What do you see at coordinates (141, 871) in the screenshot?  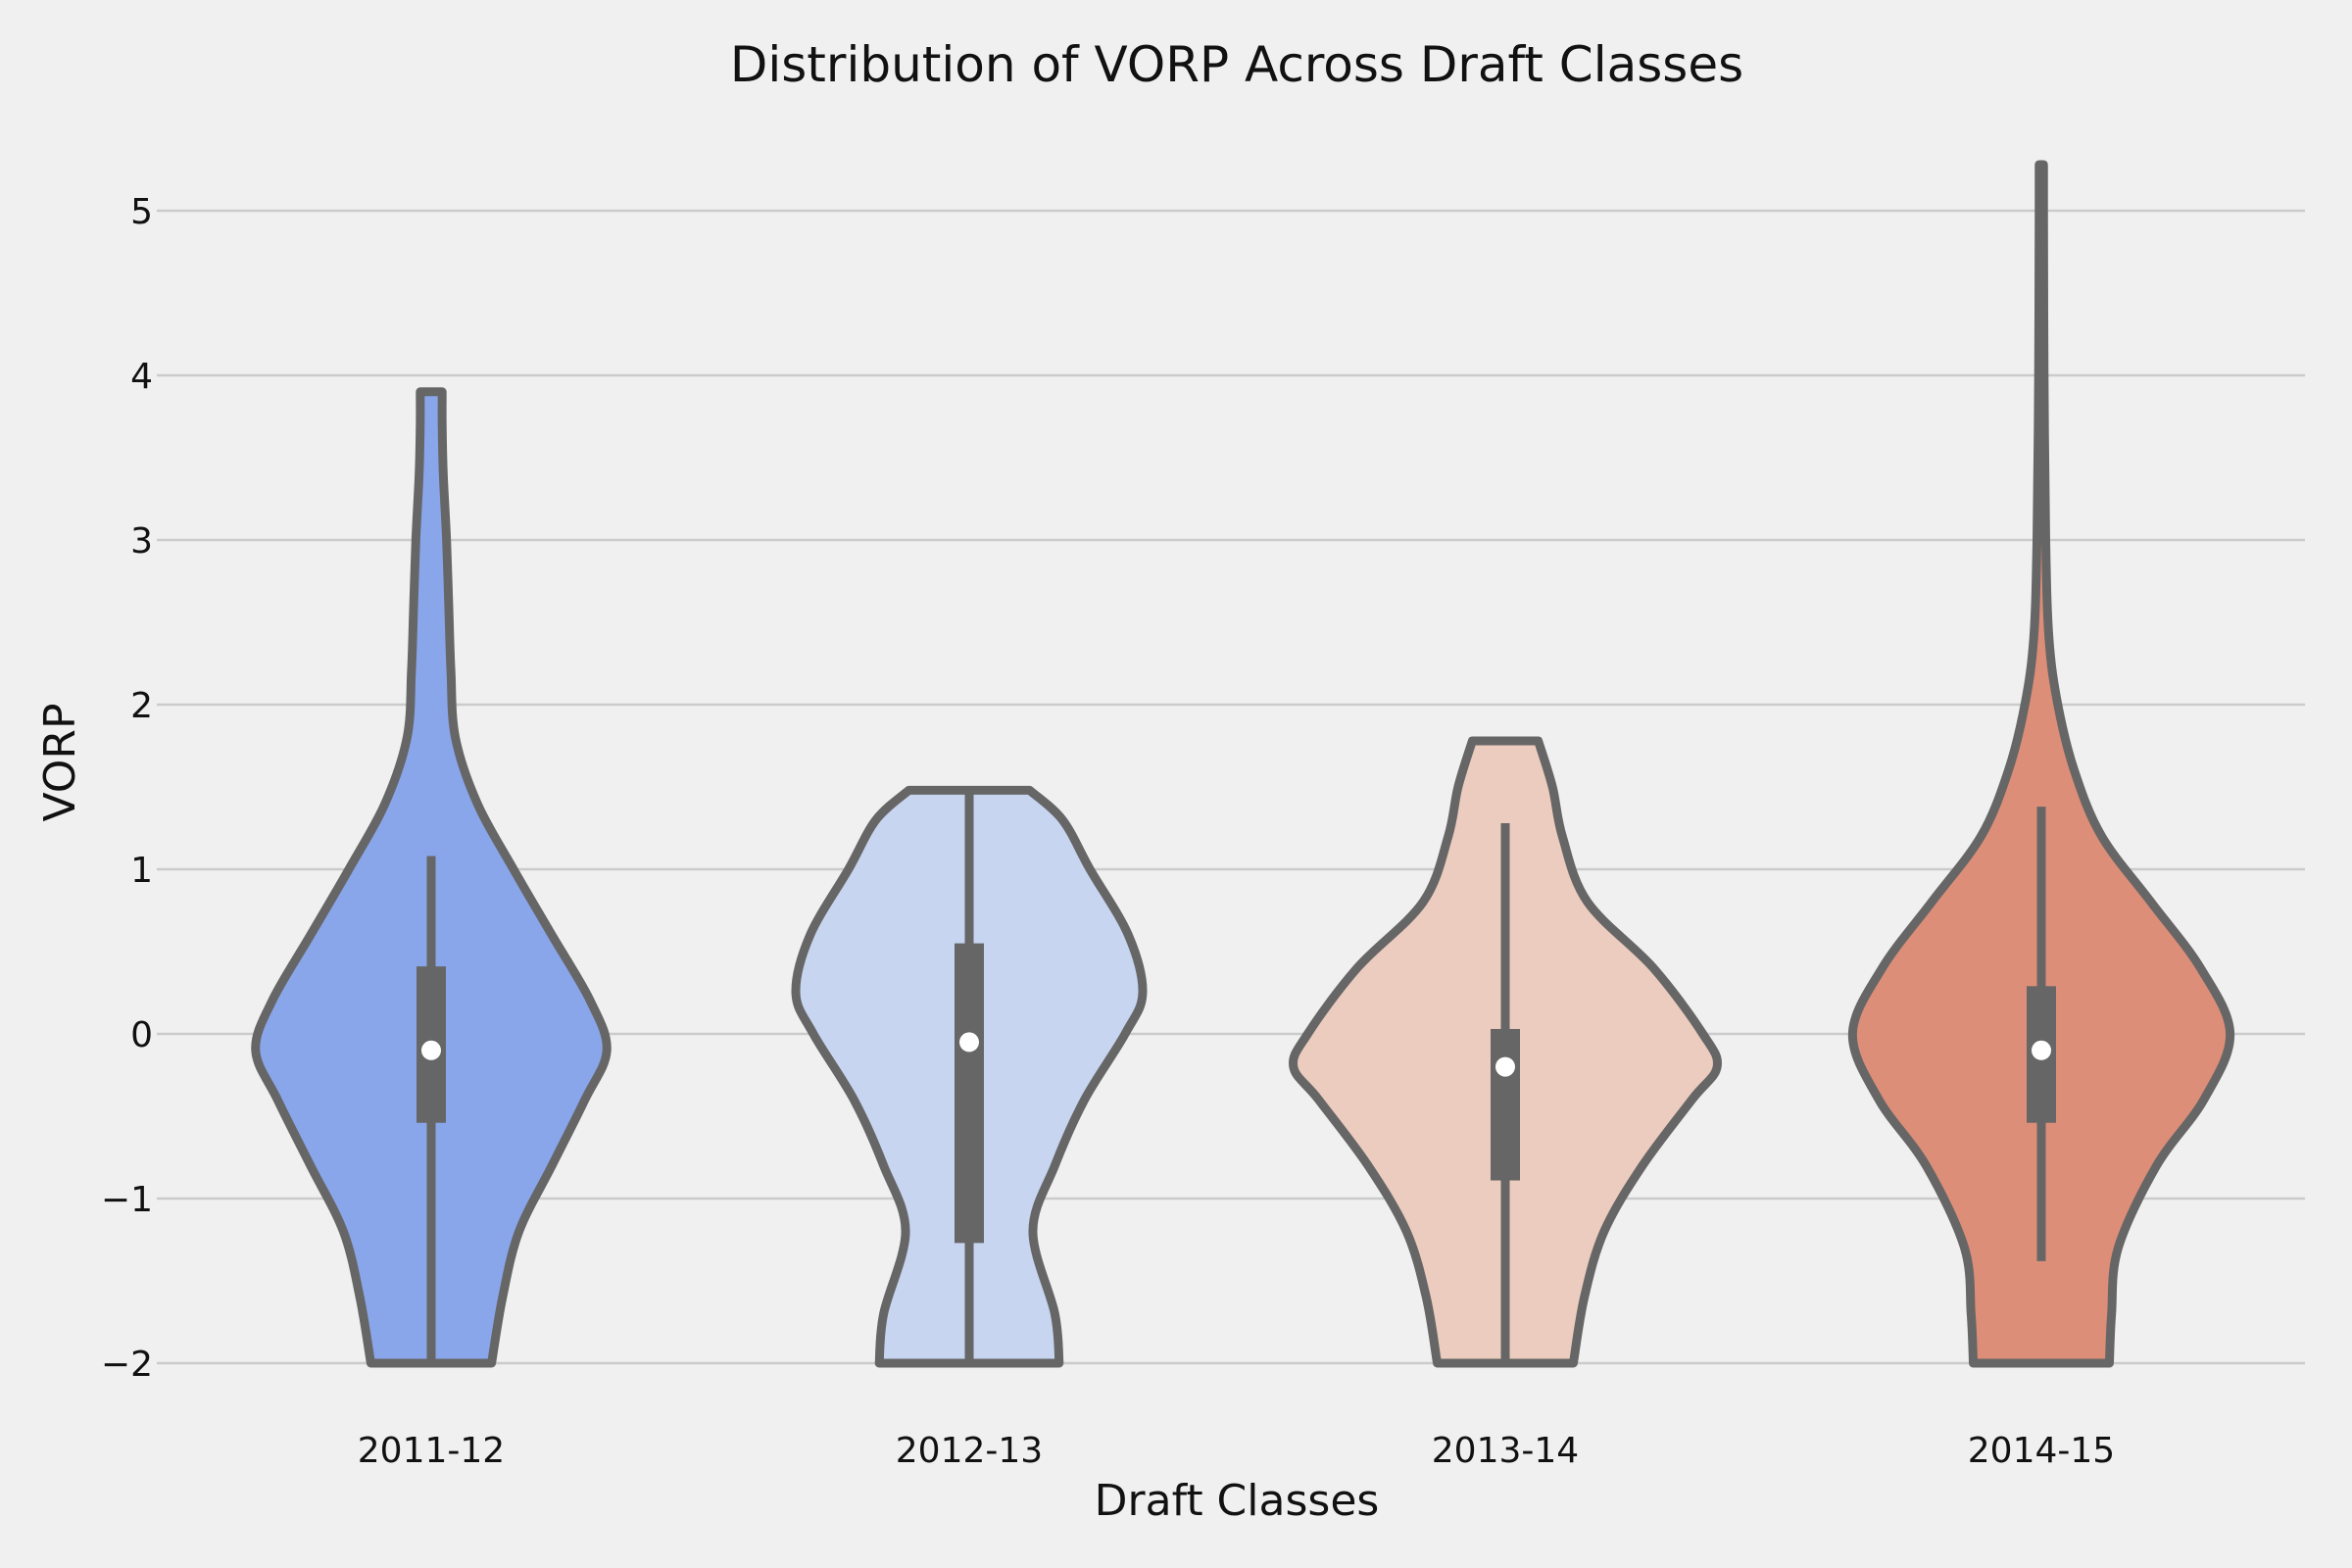 I see `y-tick-label: 1` at bounding box center [141, 871].